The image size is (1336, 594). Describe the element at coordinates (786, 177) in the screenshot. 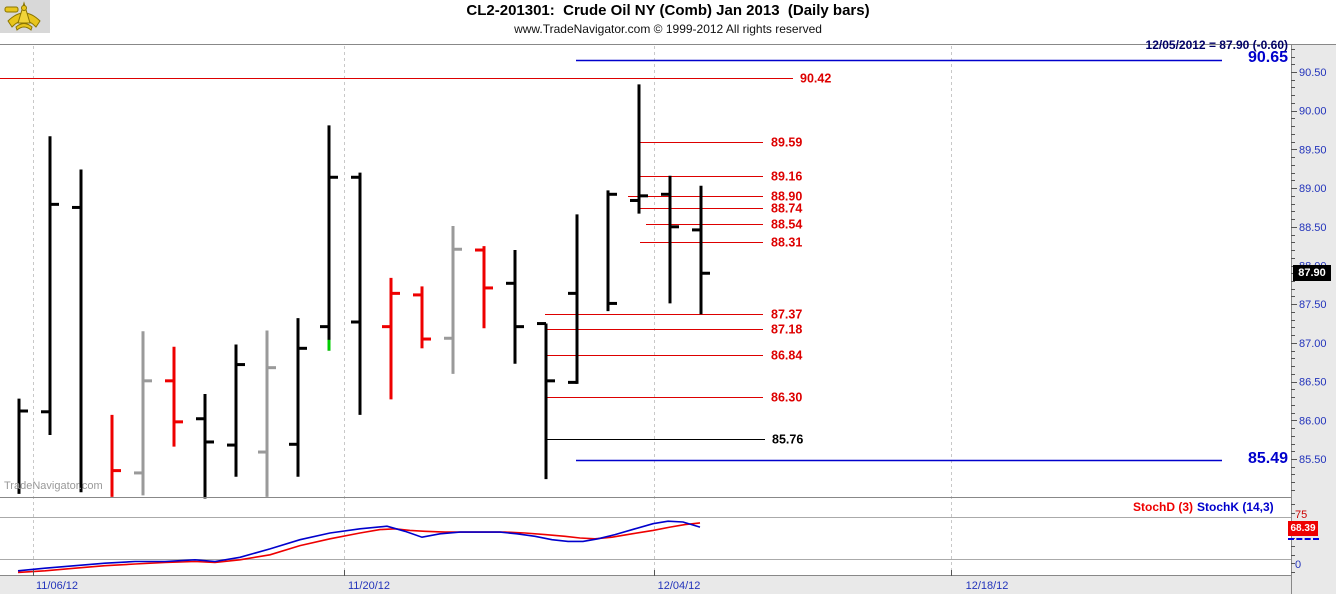

I see `price-level-label: 89.16` at that location.